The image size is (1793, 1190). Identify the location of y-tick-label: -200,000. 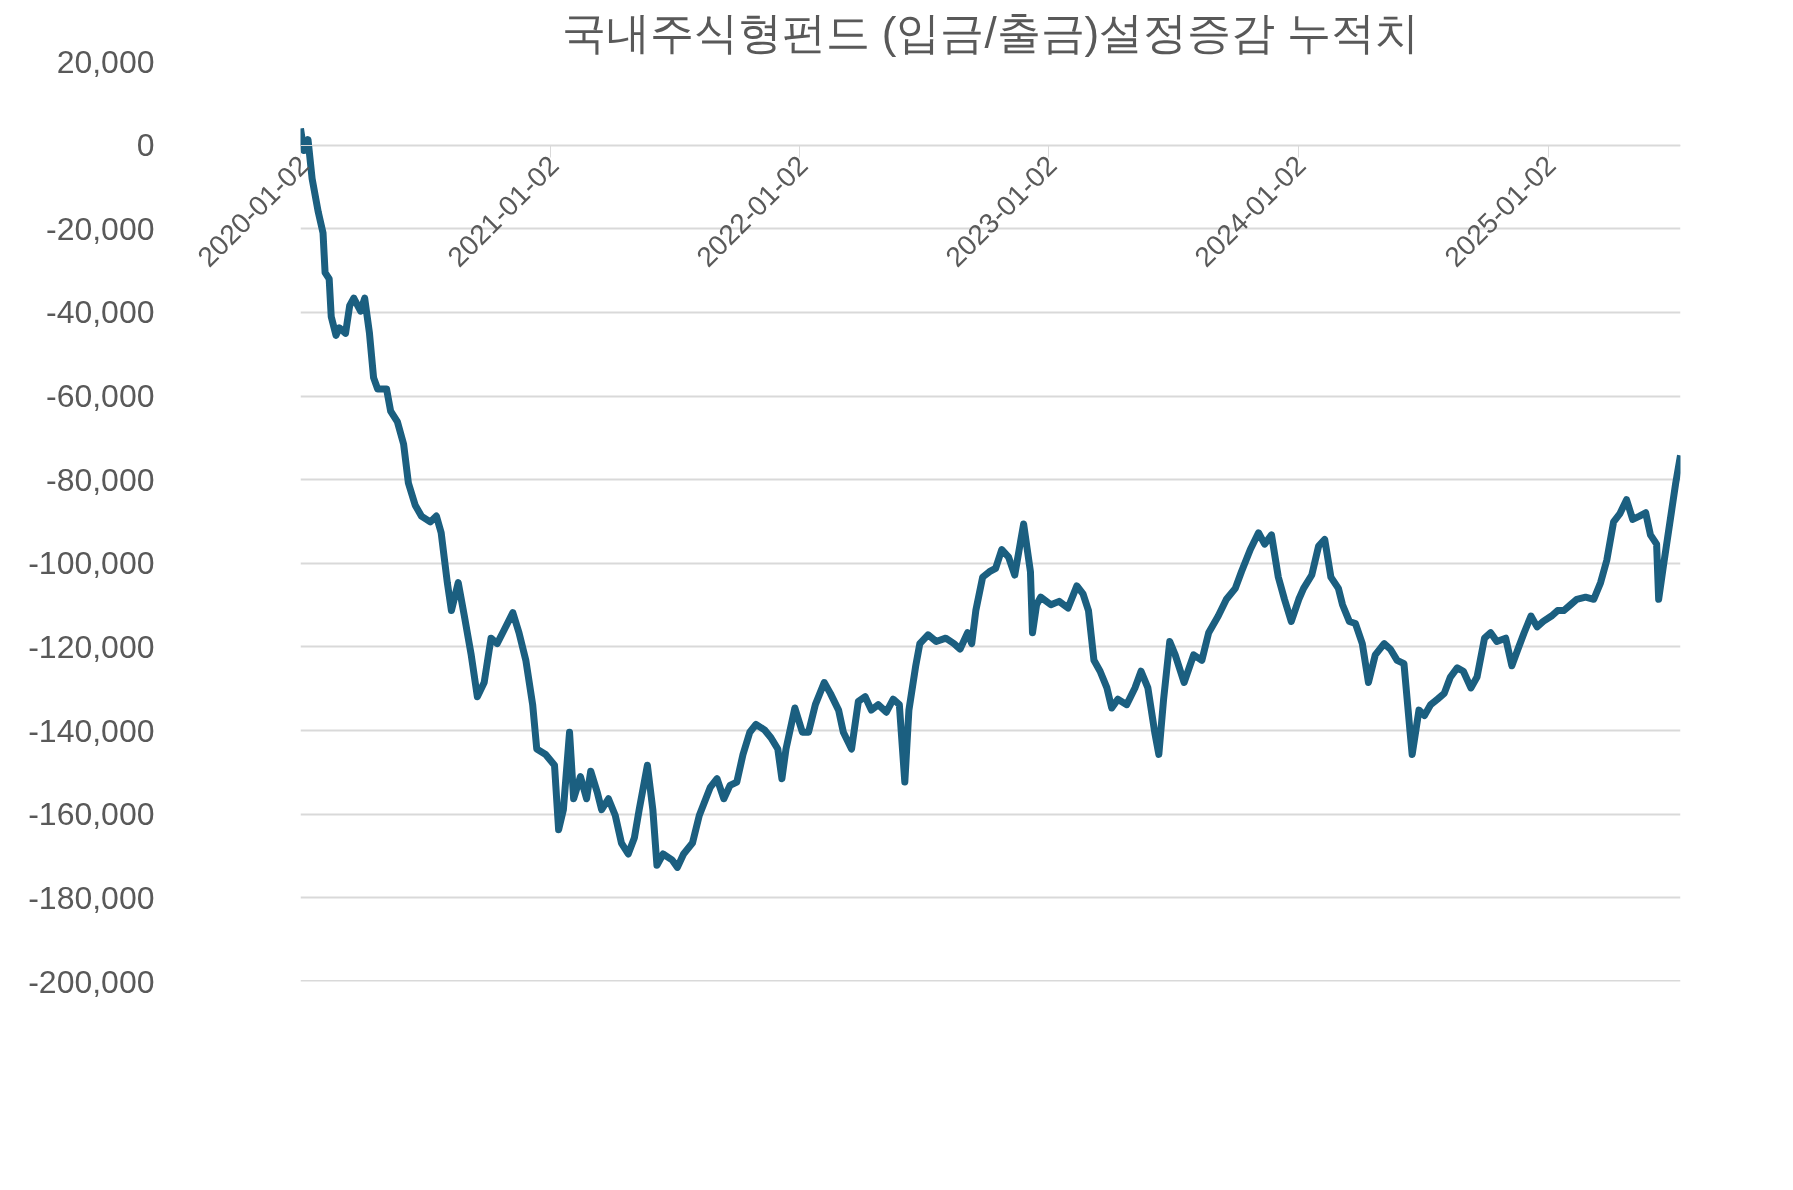
(91, 981).